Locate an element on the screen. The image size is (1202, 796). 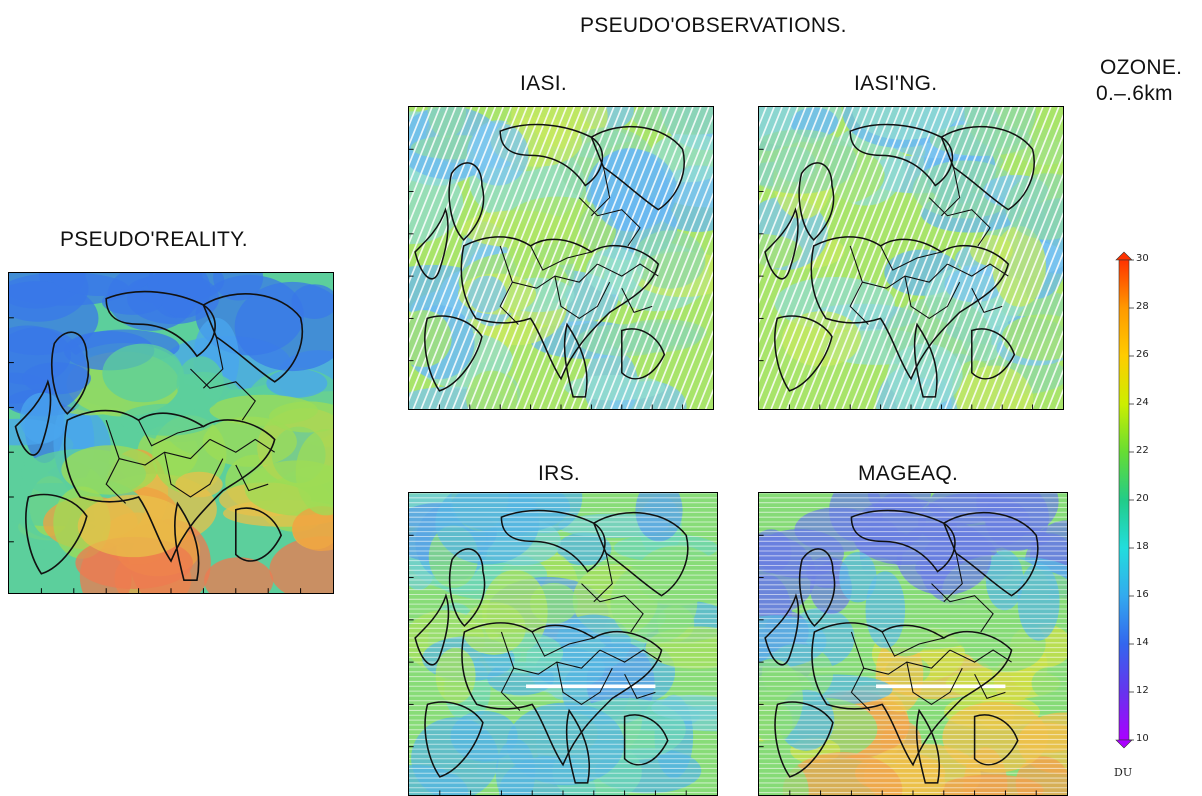
map-pseudo-reality is located at coordinates (171, 433).